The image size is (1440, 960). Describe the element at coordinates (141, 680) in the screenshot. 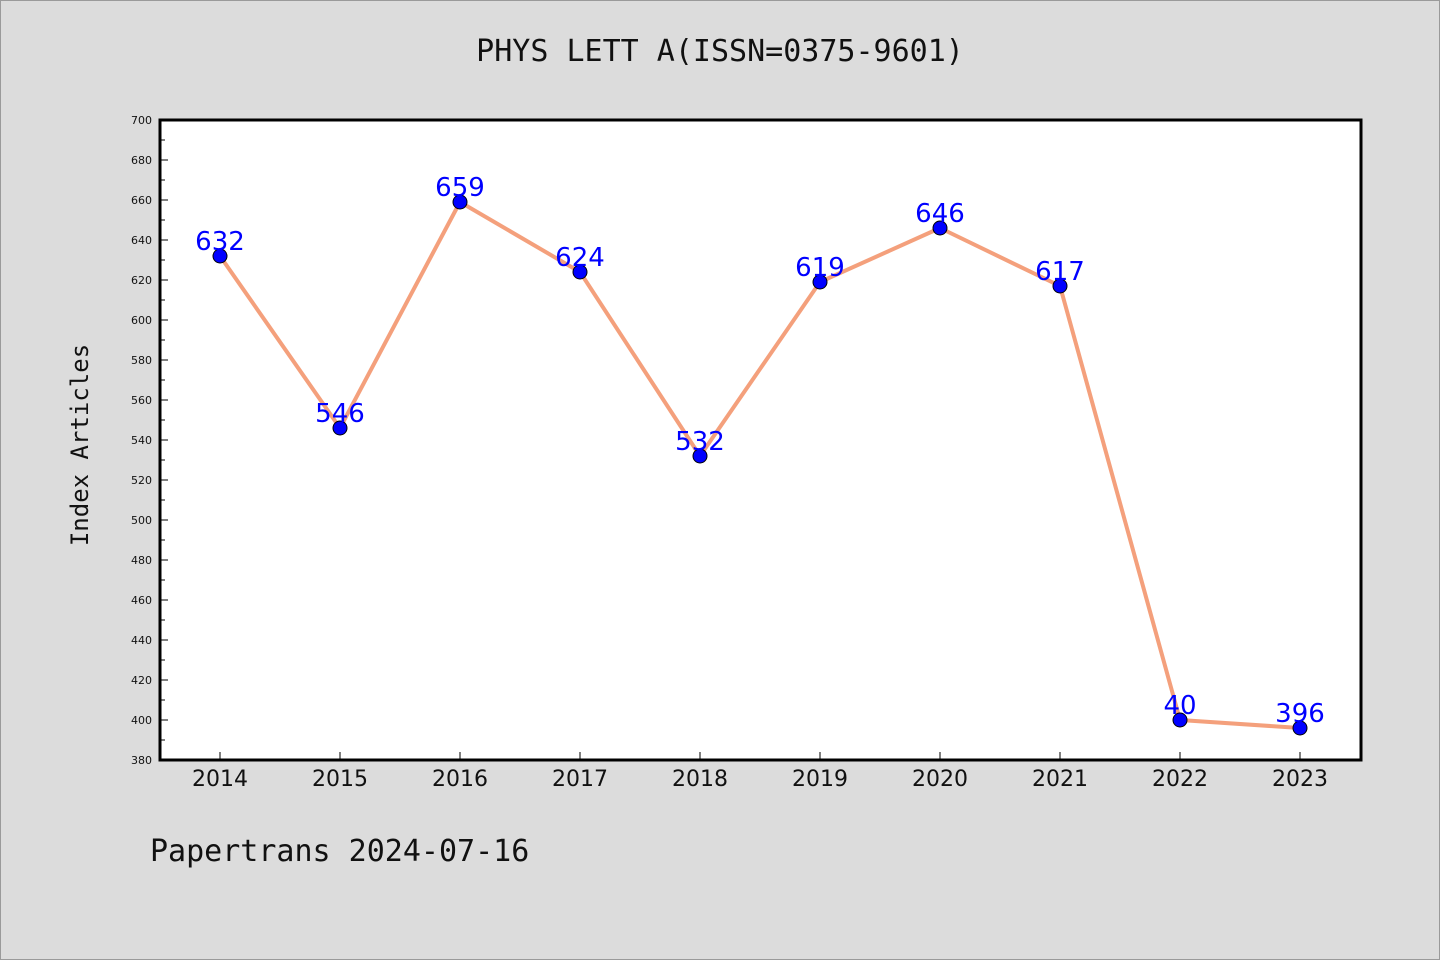

I see `y-tick-label: 420` at that location.